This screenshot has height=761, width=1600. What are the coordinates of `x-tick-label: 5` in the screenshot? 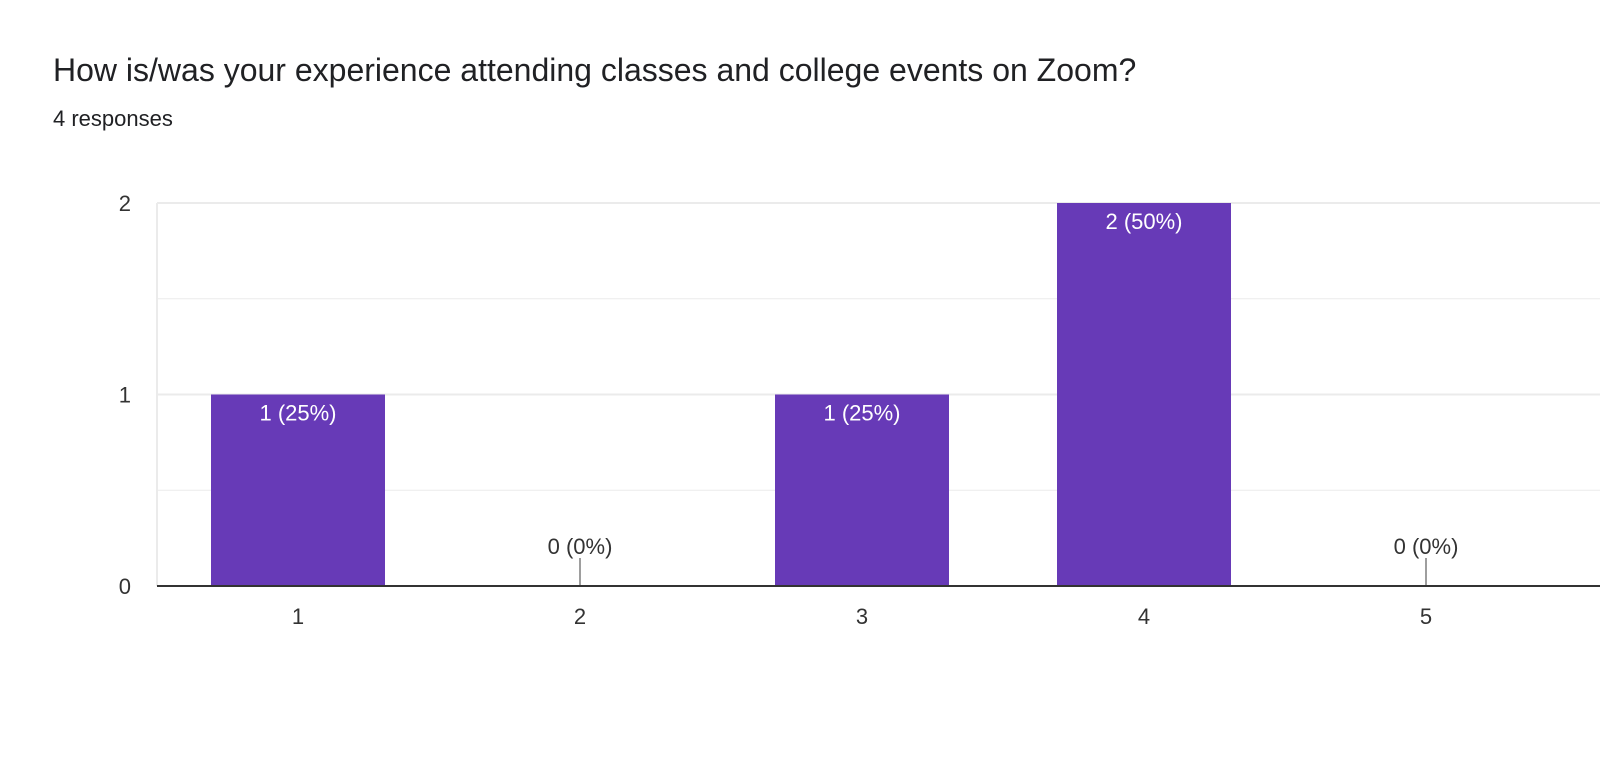 It's located at (1426, 616).